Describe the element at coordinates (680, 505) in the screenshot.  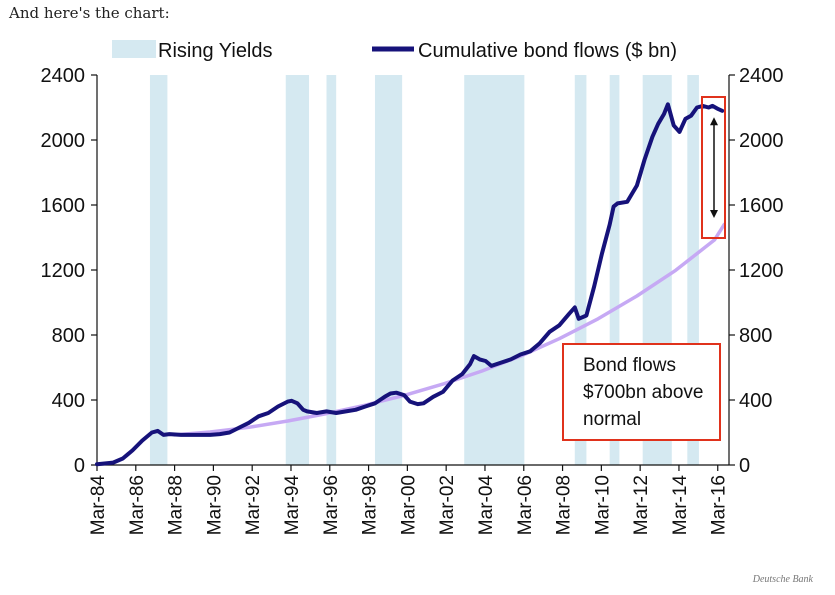
I see `x-tick-label: Mar-14` at that location.